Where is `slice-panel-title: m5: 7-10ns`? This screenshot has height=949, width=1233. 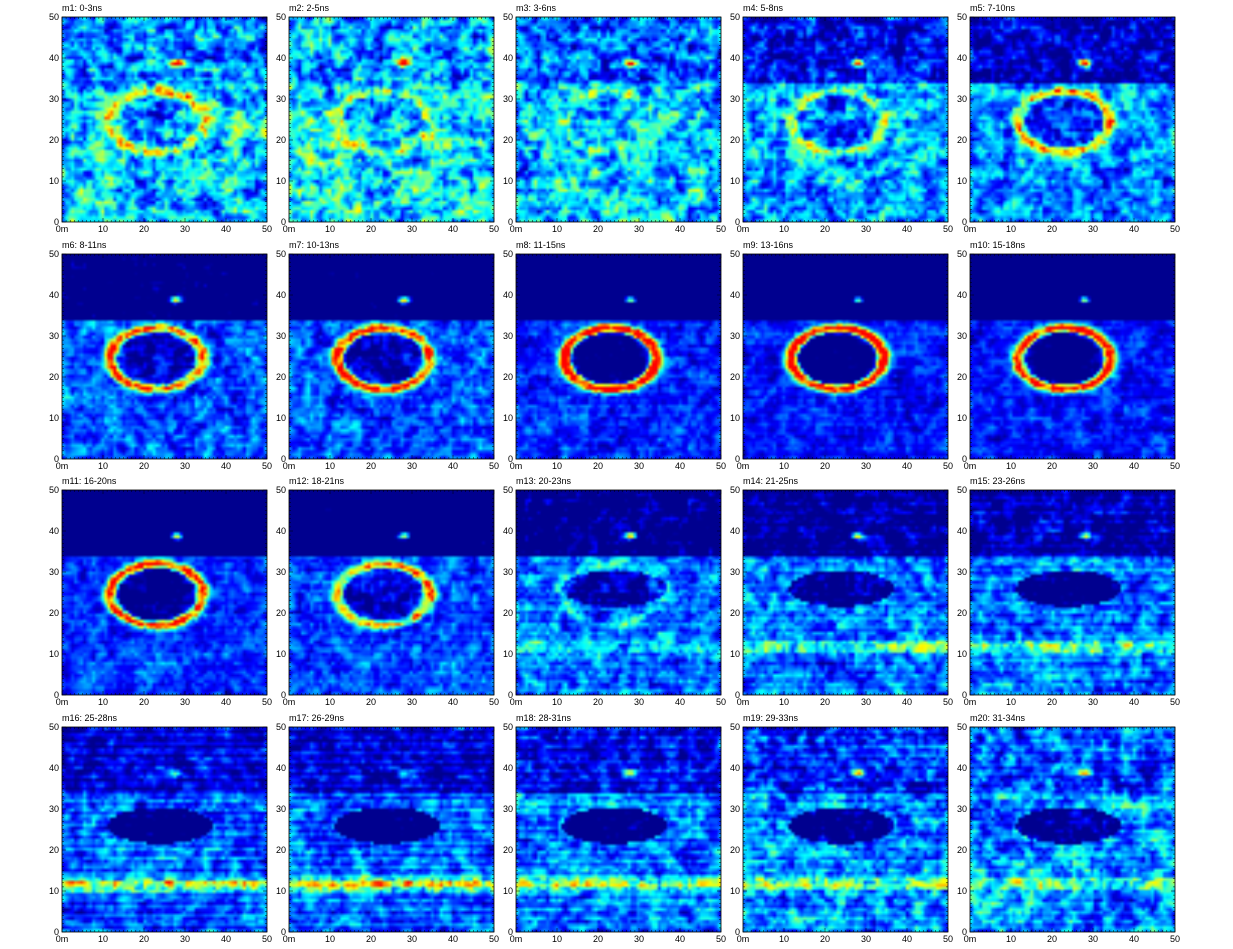
slice-panel-title: m5: 7-10ns is located at coordinates (993, 8).